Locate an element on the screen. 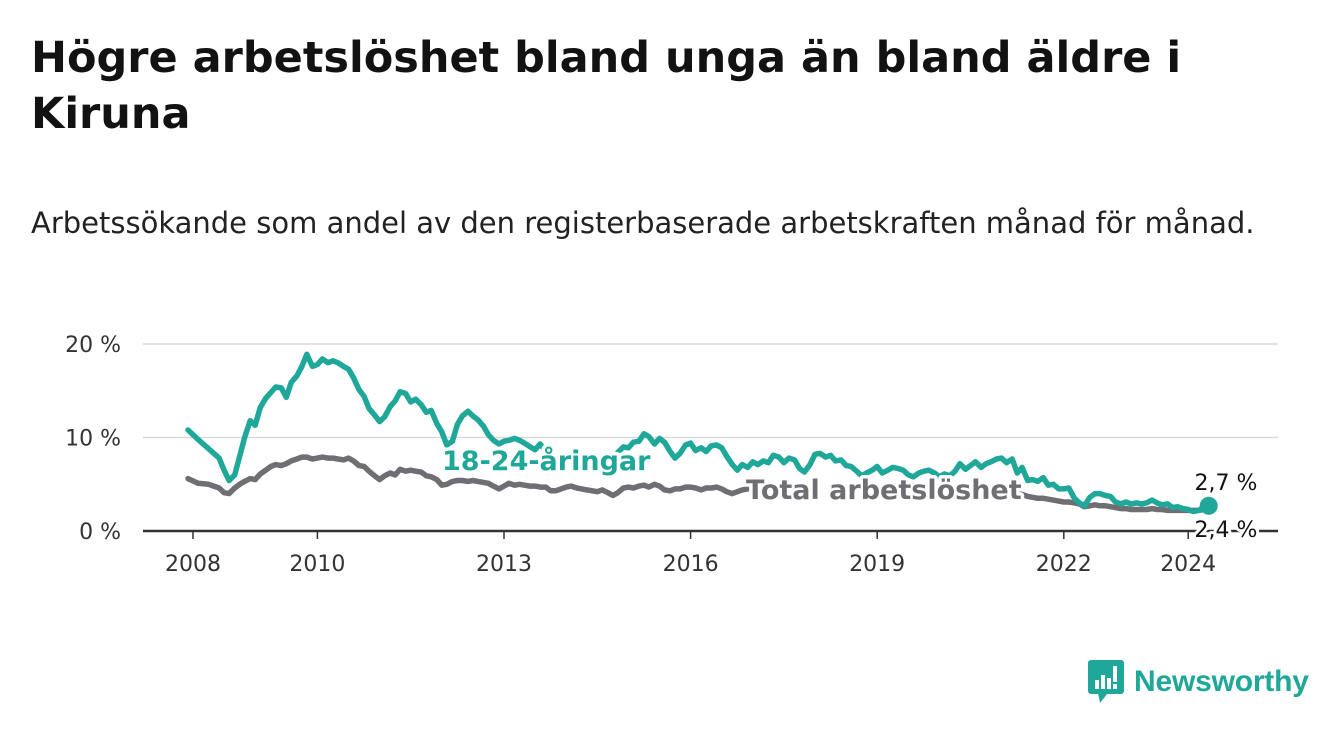 The width and height of the screenshot is (1340, 734). series-label-young: 18-24-åringar is located at coordinates (546, 461).